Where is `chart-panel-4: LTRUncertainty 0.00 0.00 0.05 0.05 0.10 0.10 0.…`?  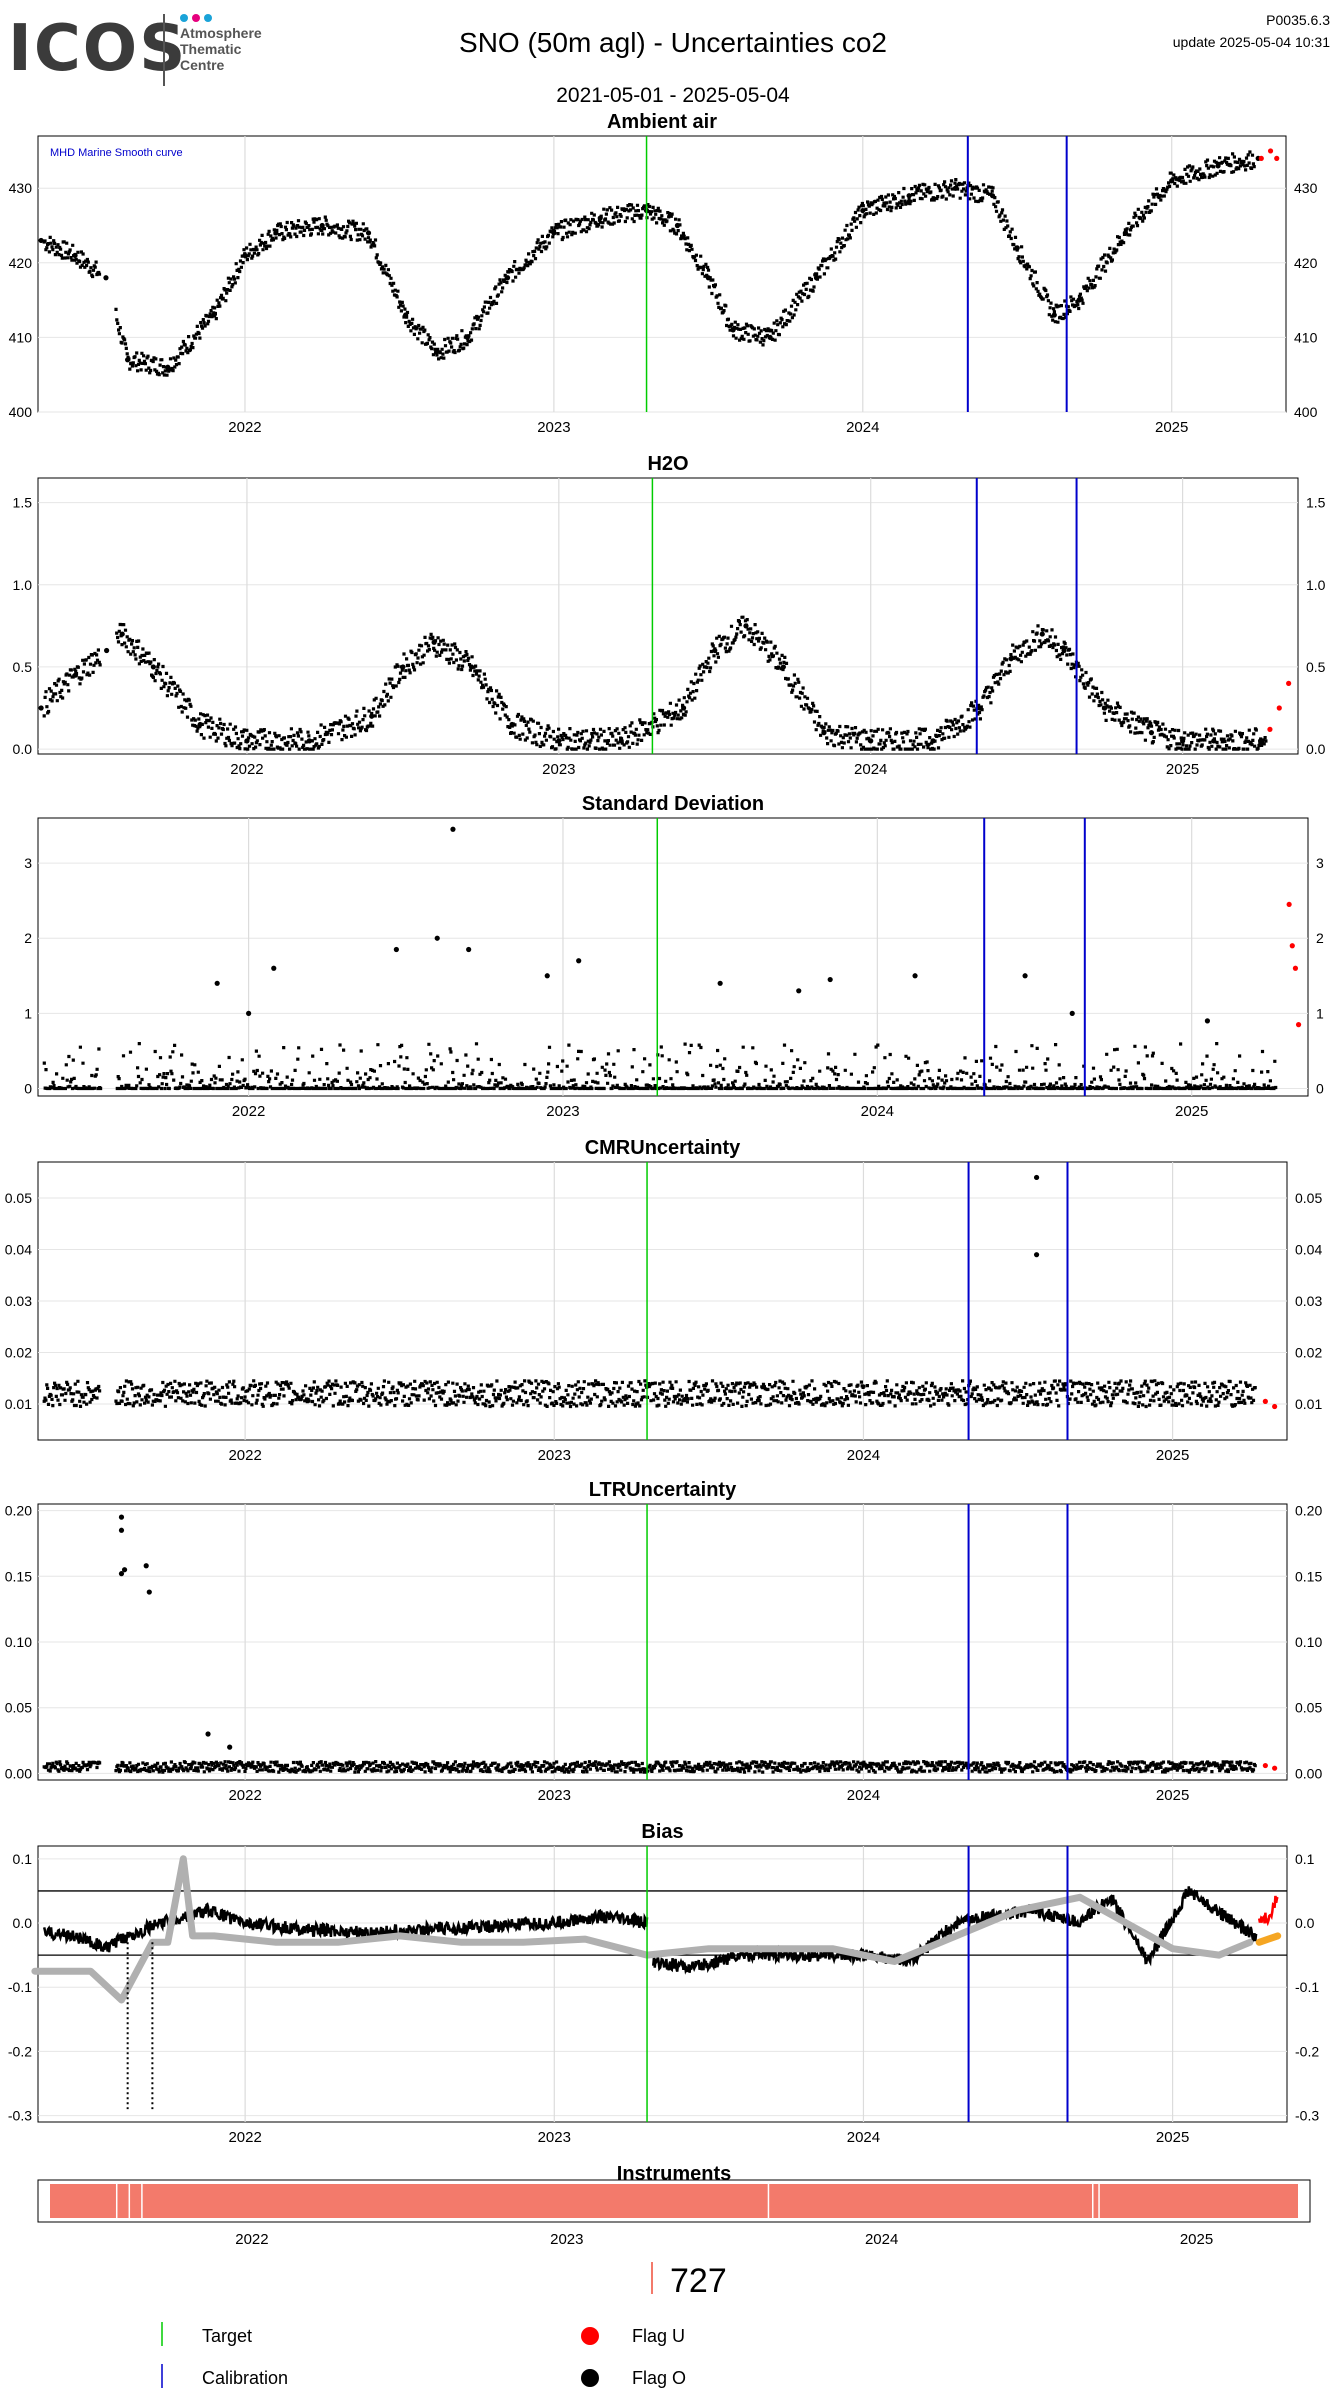
chart-panel-4: LTRUncertainty 0.00 0.00 0.05 0.05 0.10 0.10 0.… is located at coordinates (664, 1641).